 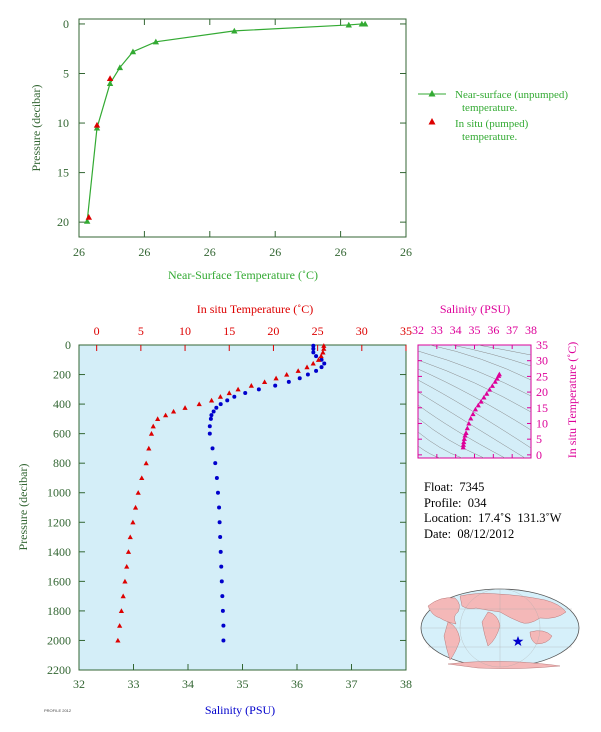 What do you see at coordinates (23, 507) in the screenshot?
I see `pressure-axis-label: Pressure (decibar)` at bounding box center [23, 507].